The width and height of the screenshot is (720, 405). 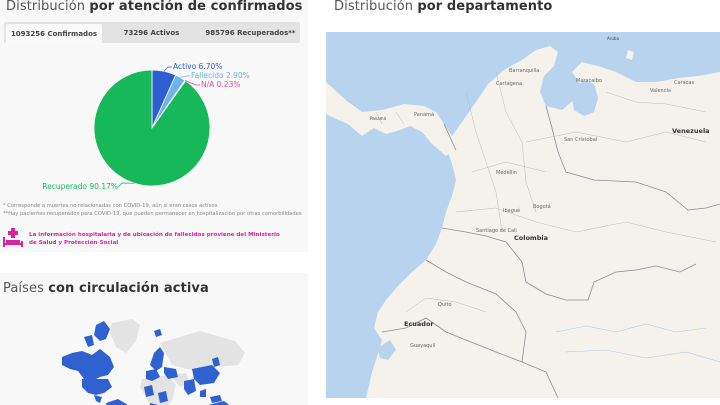 What do you see at coordinates (506, 173) in the screenshot?
I see `map-label-medellin: Medellín` at bounding box center [506, 173].